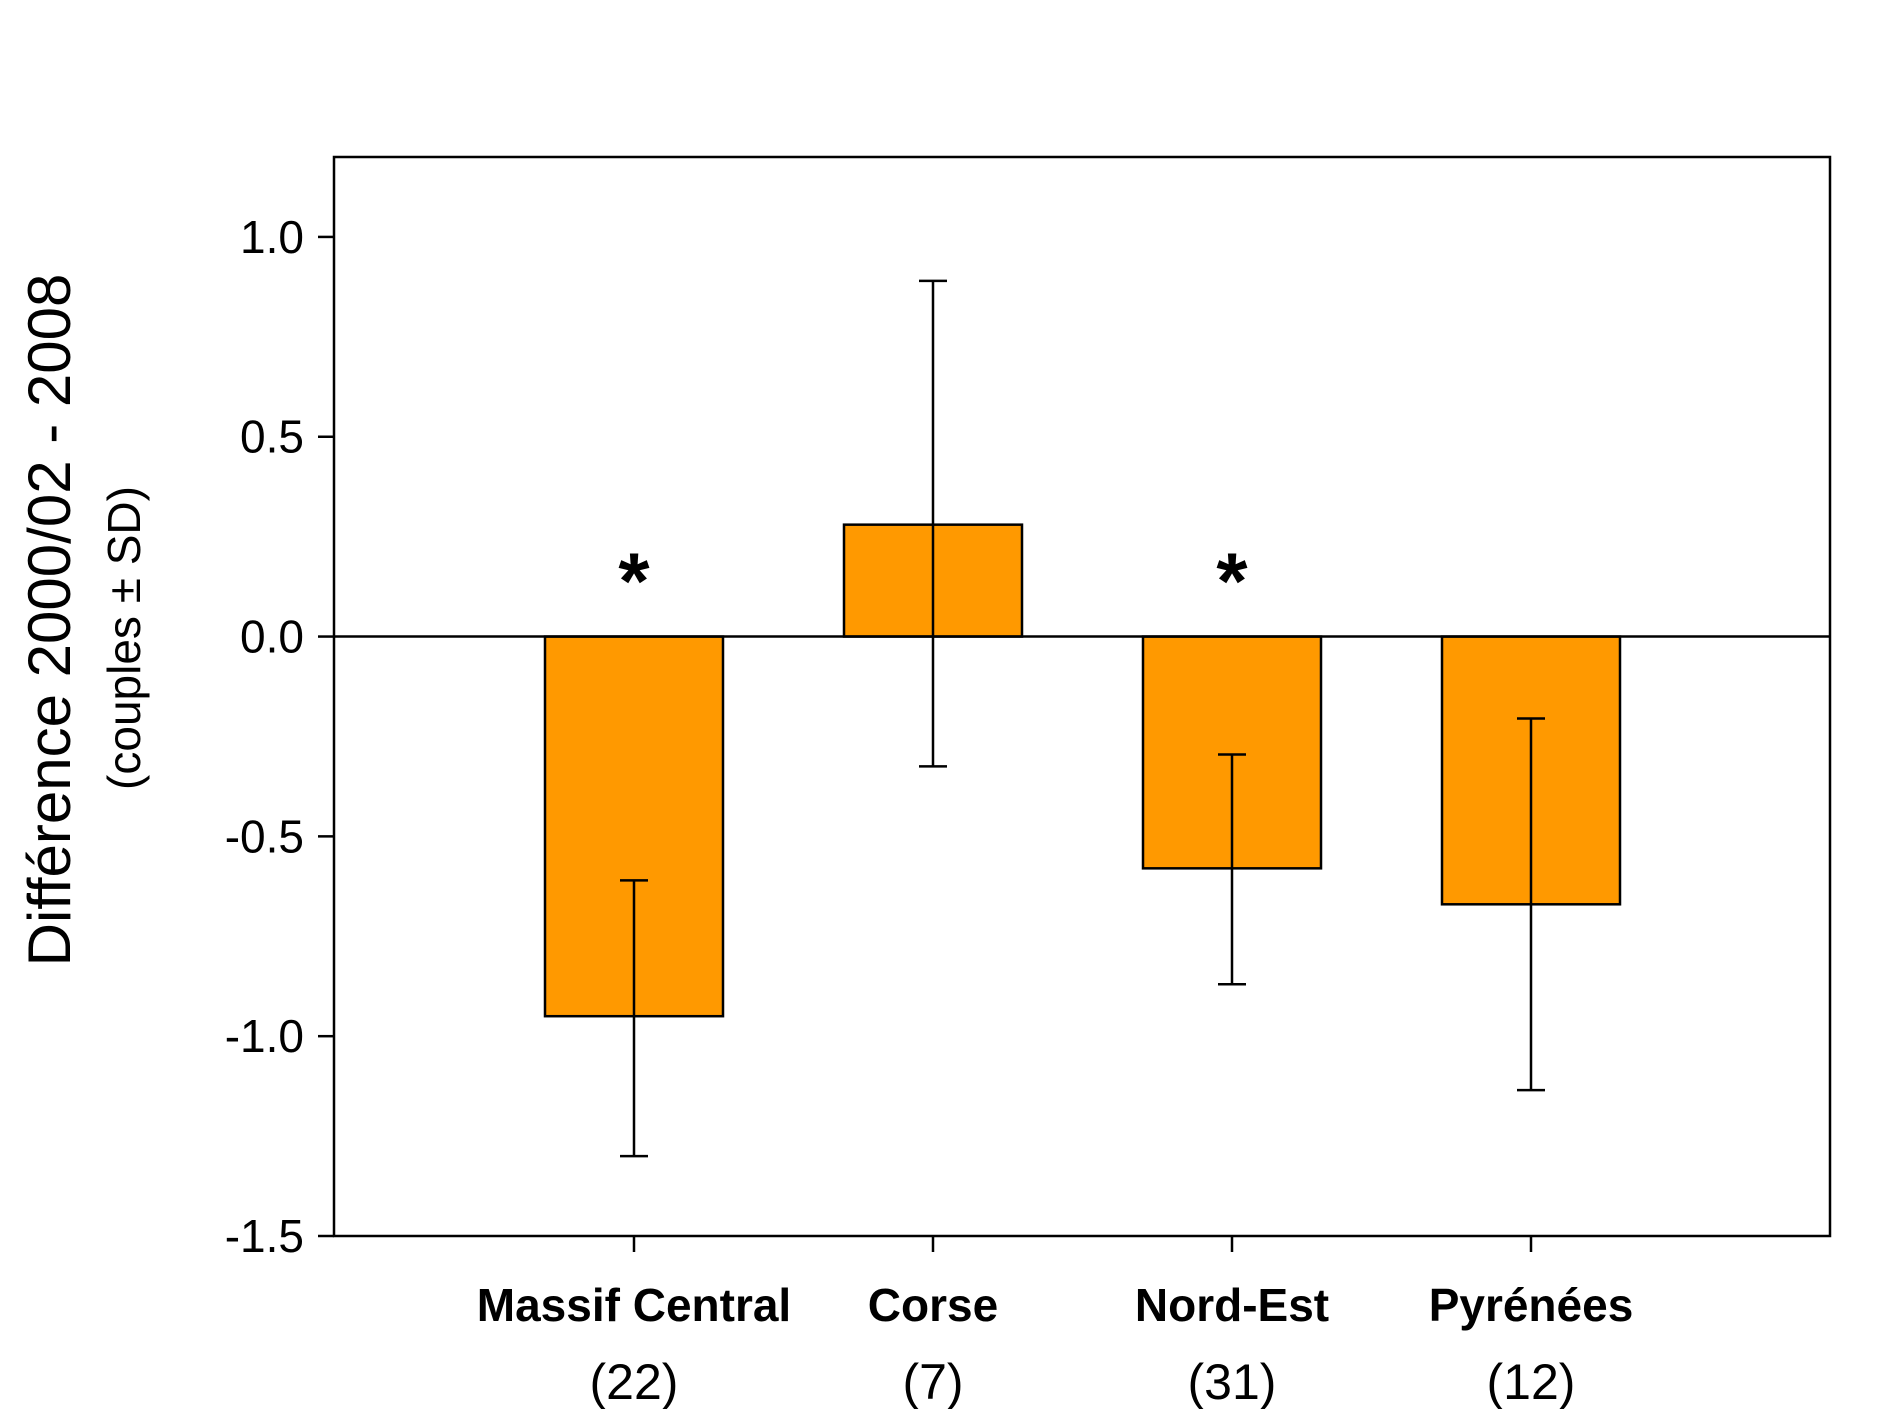 The width and height of the screenshot is (1886, 1409). I want to click on y-tick-label: -1.5, so click(264, 1236).